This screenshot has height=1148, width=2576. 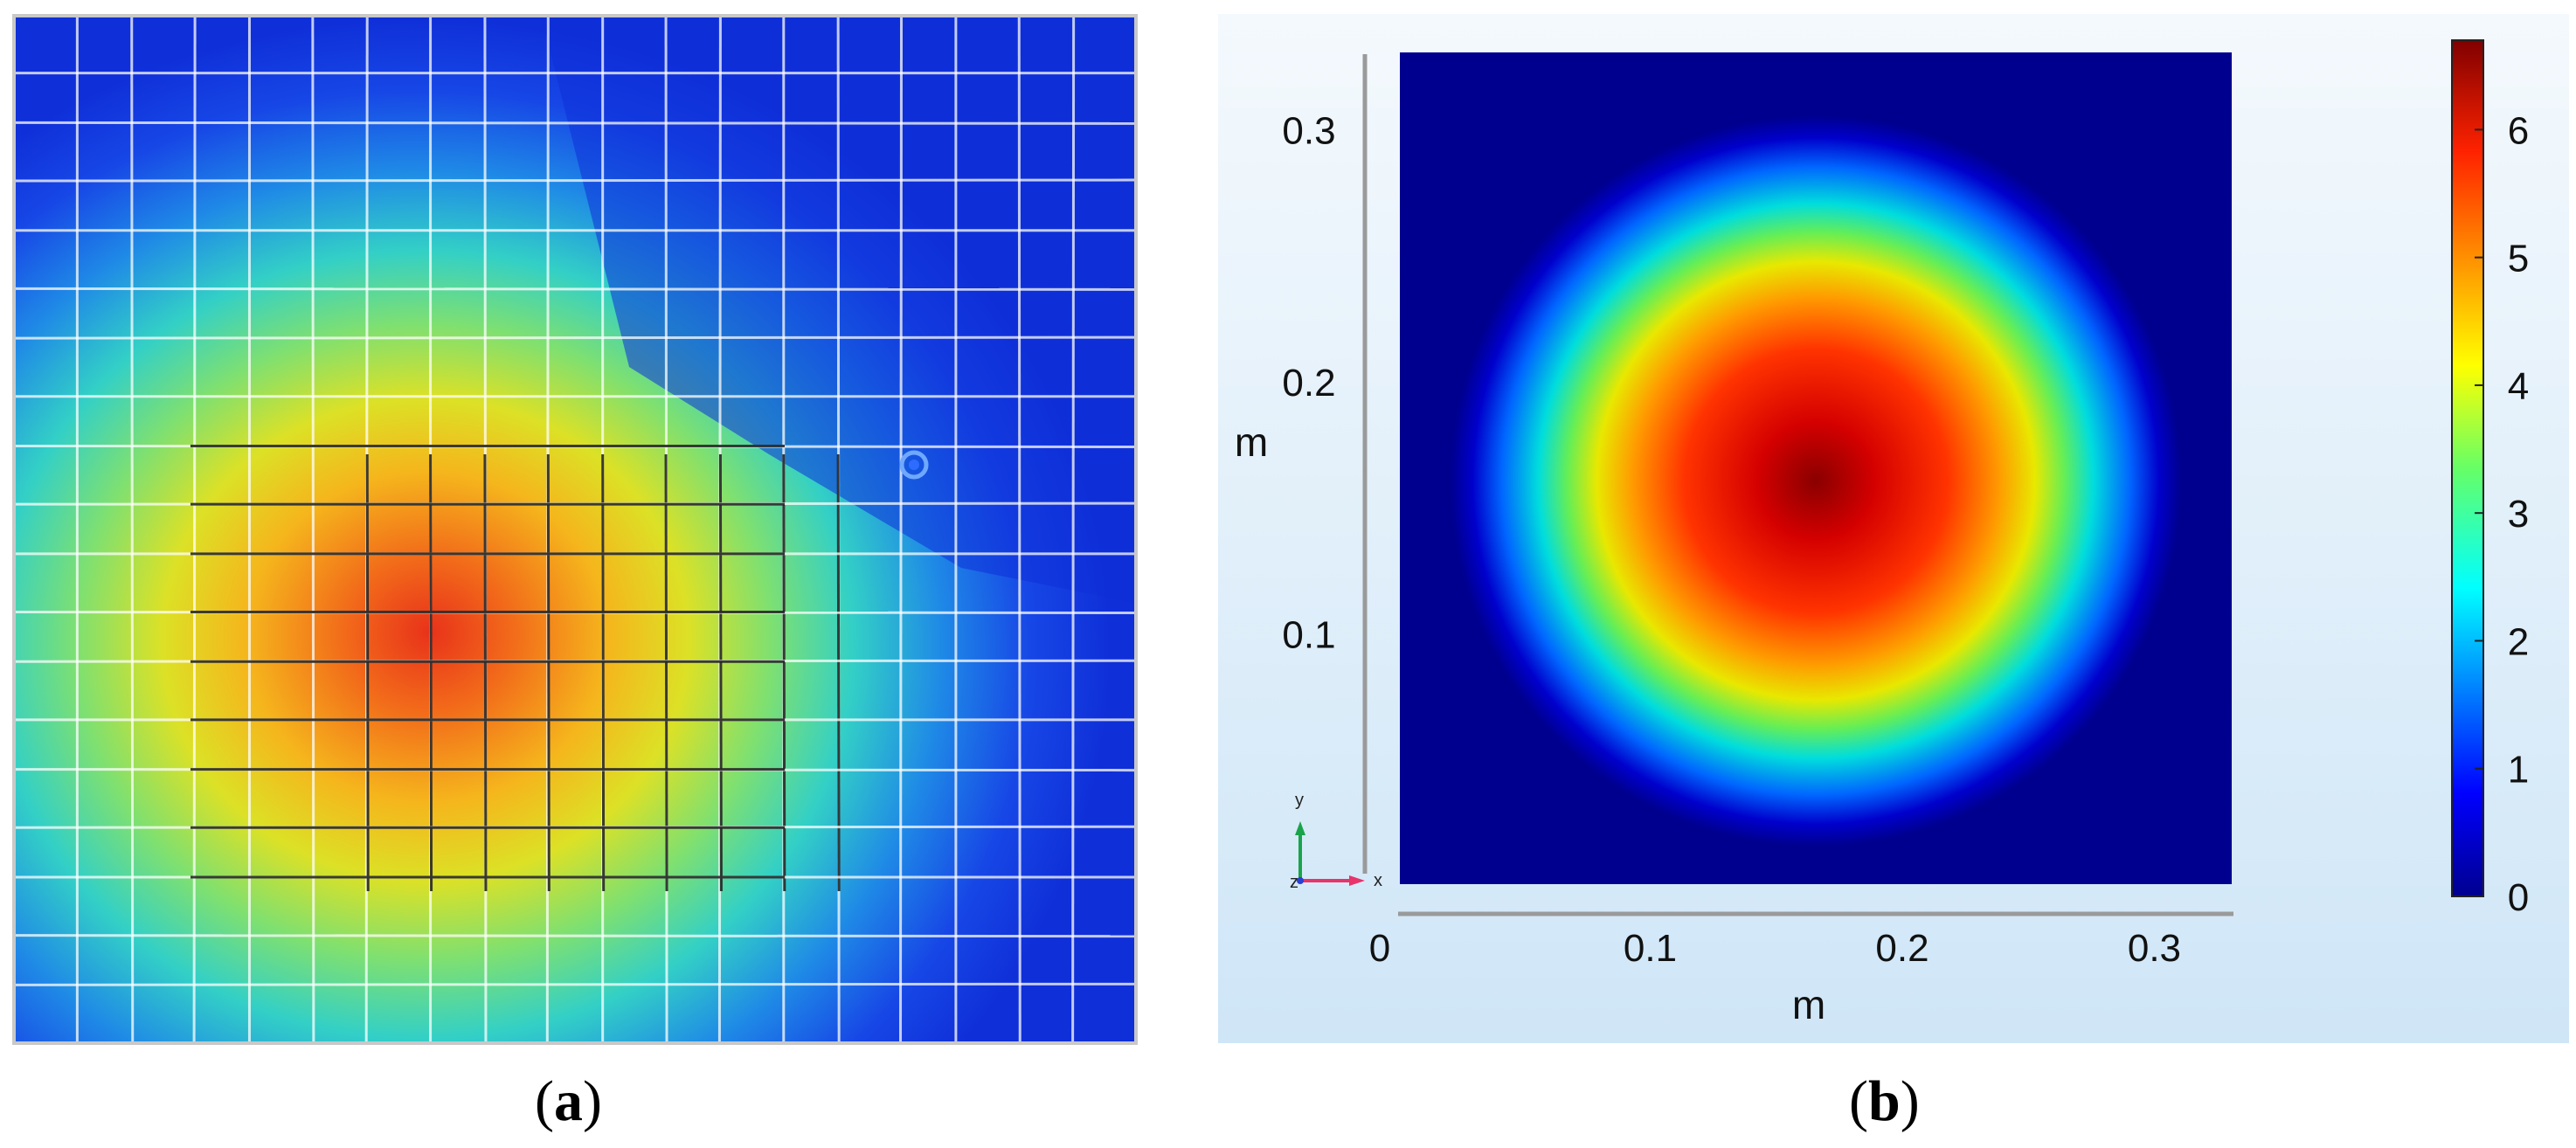 I want to click on colorbar-tick-label: 0, so click(x=2518, y=897).